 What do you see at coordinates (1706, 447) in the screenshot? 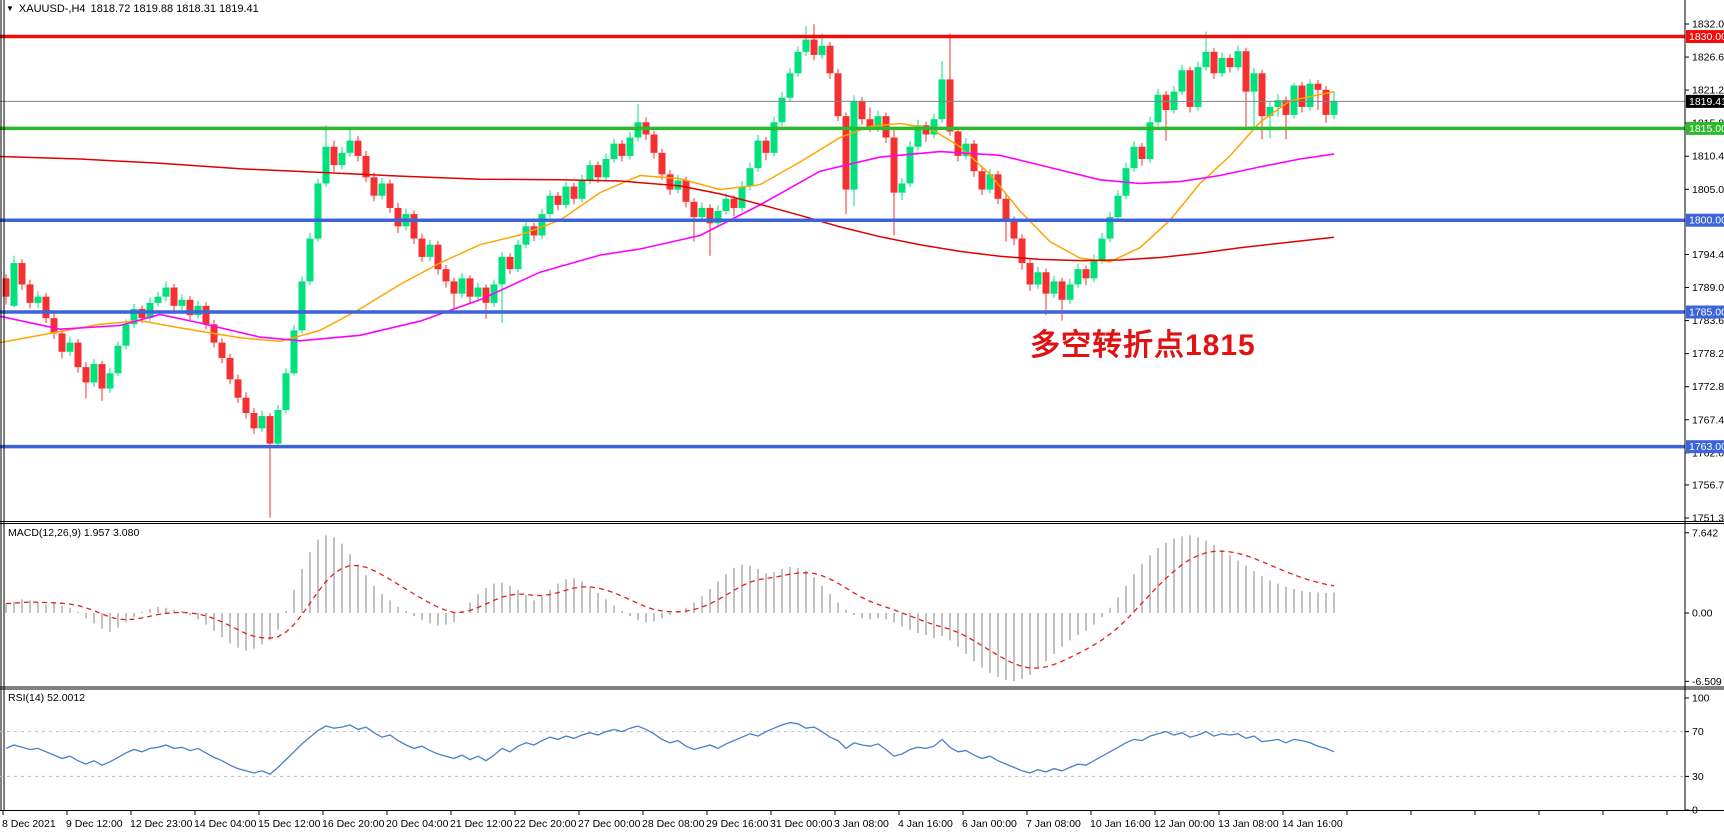
I see `svg-text: 1763.00` at bounding box center [1706, 447].